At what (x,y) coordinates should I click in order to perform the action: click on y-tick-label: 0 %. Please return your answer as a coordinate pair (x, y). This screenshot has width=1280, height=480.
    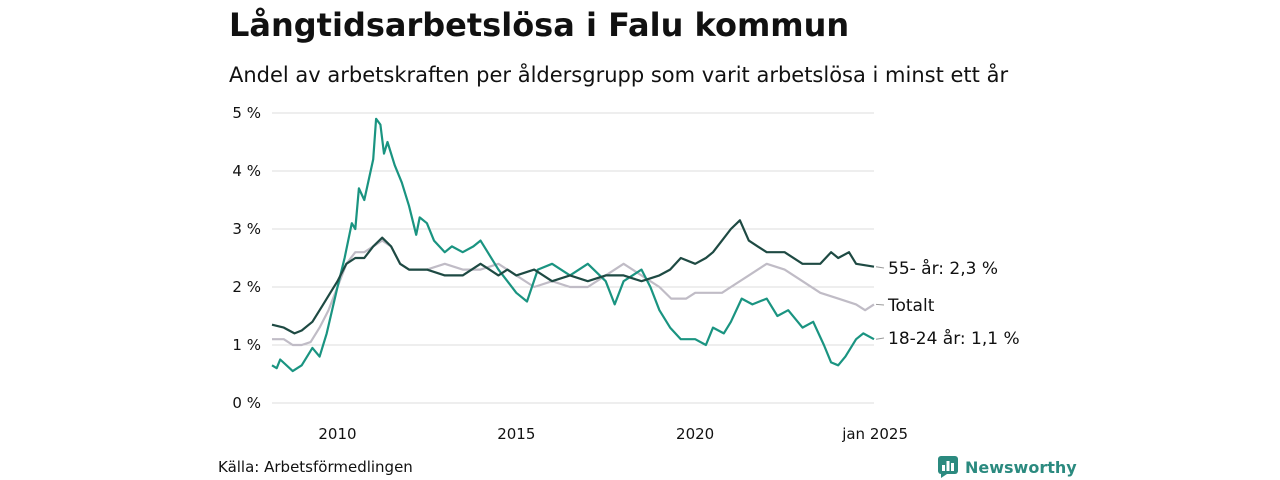
    Looking at the image, I should click on (246, 403).